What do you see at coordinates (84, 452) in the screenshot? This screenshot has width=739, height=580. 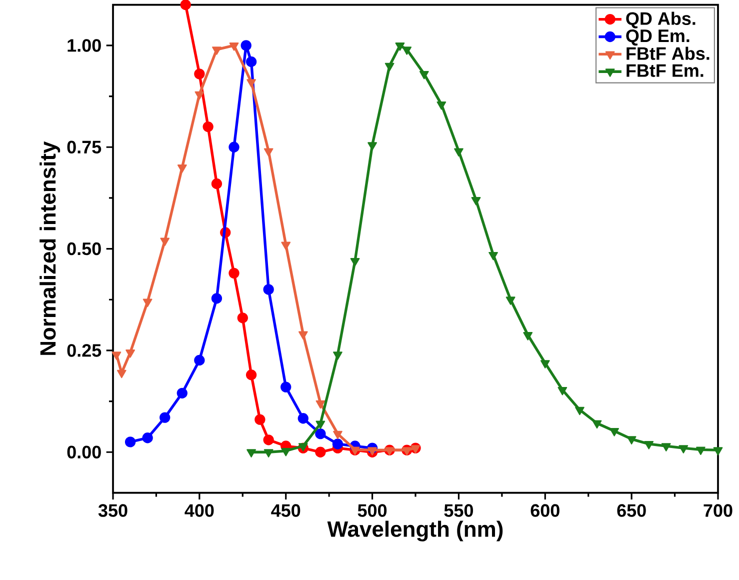 I see `y-tick-label: 0.00` at bounding box center [84, 452].